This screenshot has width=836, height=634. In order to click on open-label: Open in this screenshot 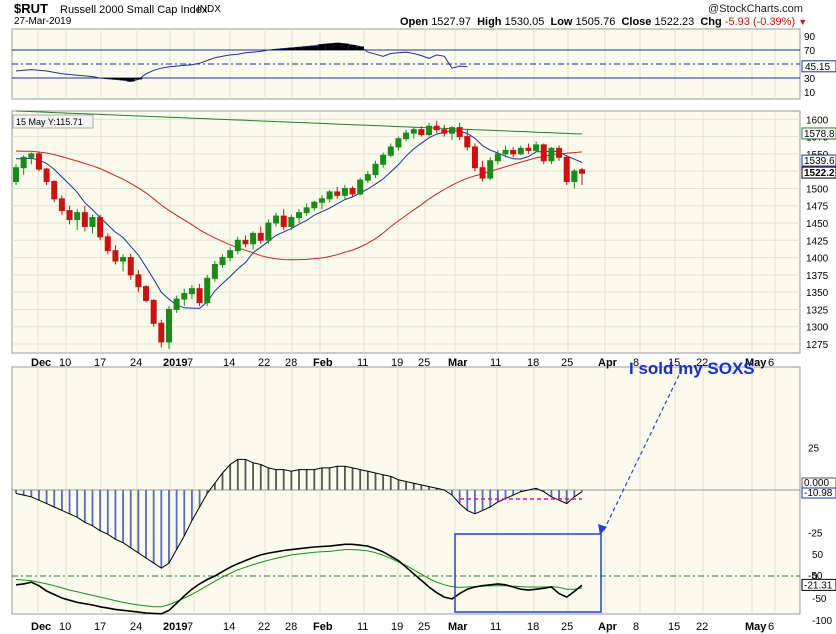, I will do `click(414, 22)`.